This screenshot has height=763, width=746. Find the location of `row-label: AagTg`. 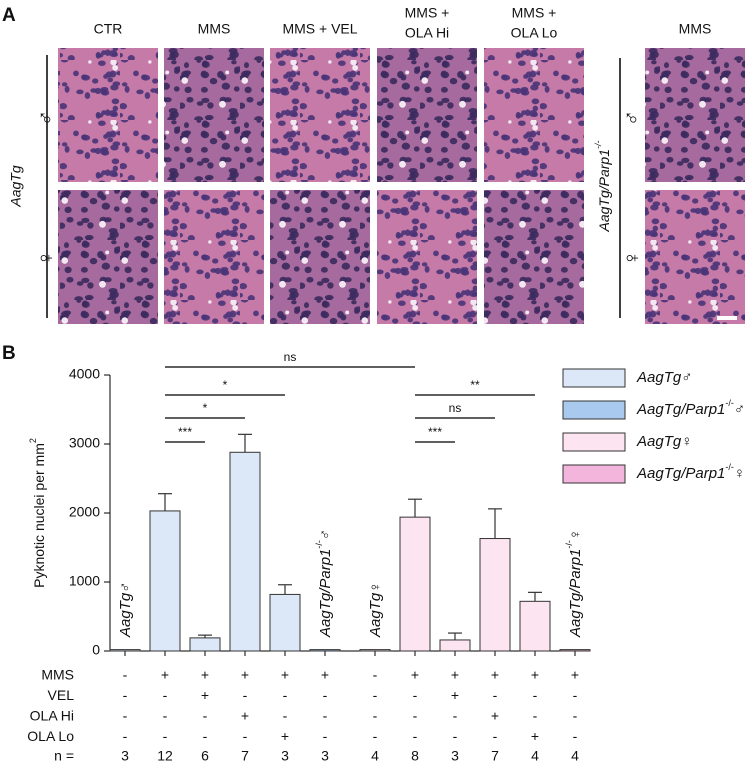

row-label: AagTg is located at coordinates (16, 186).